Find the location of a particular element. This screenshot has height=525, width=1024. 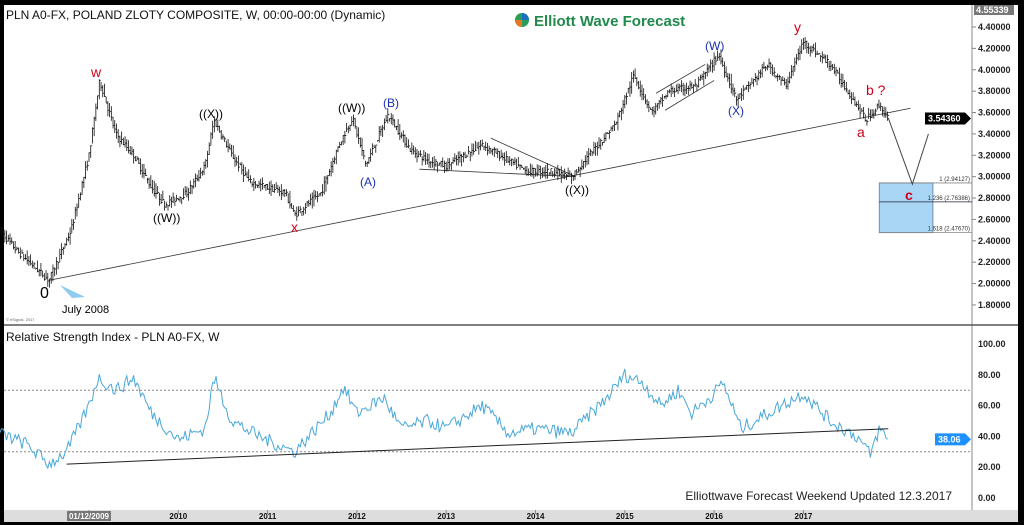

wave-label-XX2: ((X)) is located at coordinates (577, 190).